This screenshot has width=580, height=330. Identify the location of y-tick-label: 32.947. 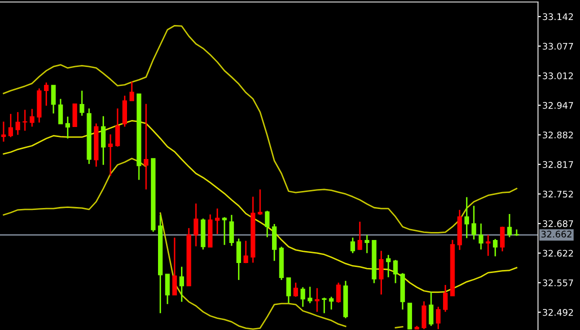
(557, 105).